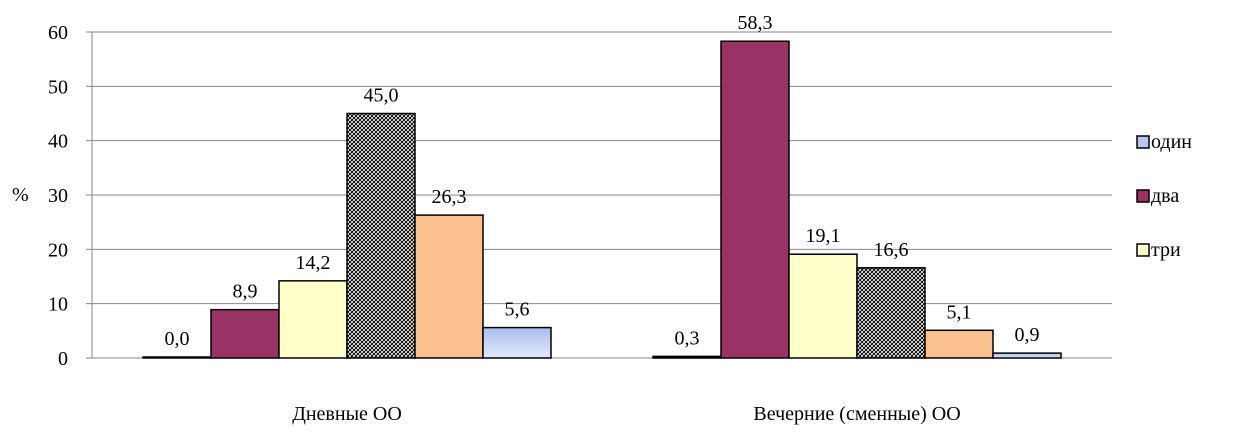 Image resolution: width=1241 pixels, height=436 pixels. What do you see at coordinates (20, 195) in the screenshot?
I see `y-axis-label: %` at bounding box center [20, 195].